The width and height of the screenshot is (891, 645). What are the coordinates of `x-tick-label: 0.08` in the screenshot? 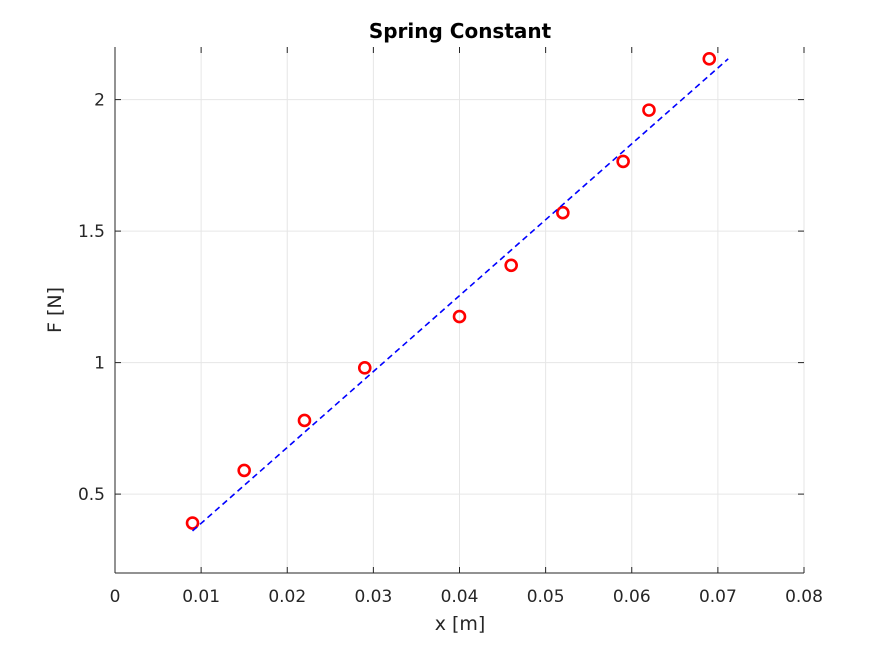 It's located at (804, 597).